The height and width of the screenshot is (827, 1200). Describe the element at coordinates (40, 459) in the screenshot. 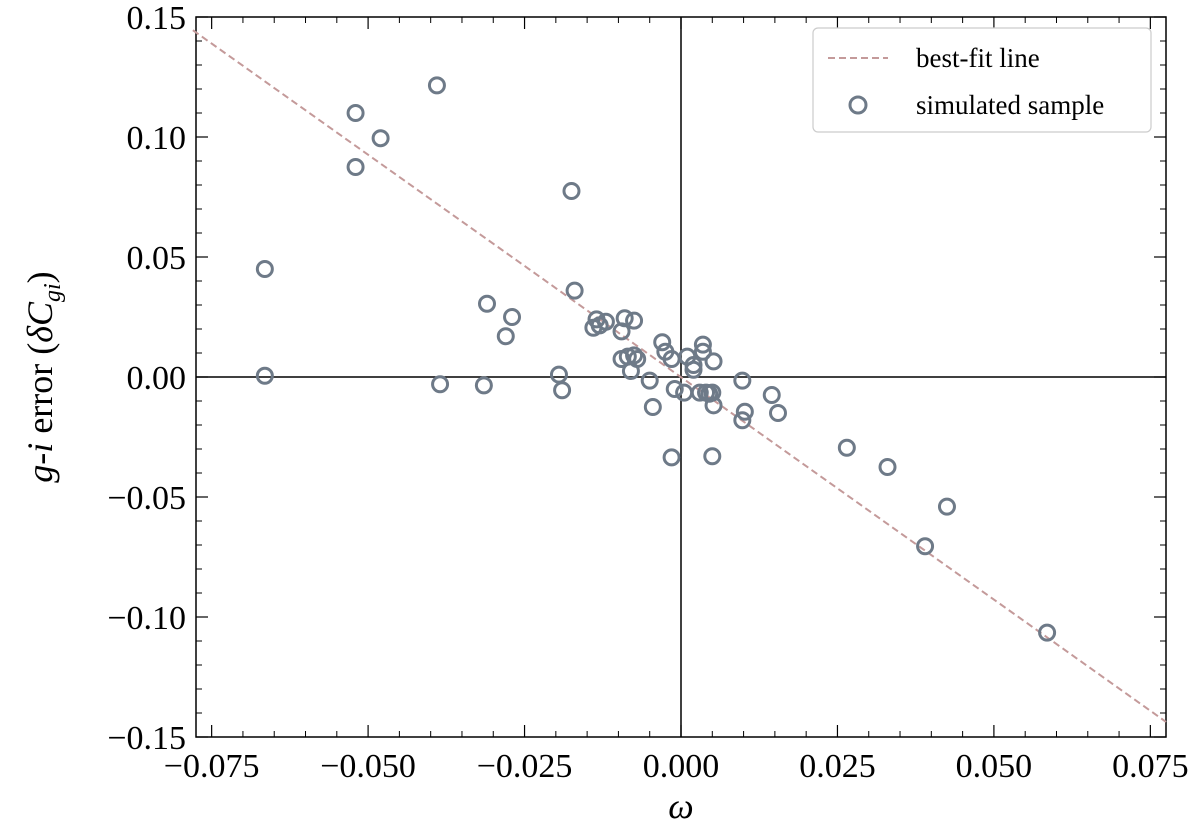

I see `y-label-dash: -` at that location.